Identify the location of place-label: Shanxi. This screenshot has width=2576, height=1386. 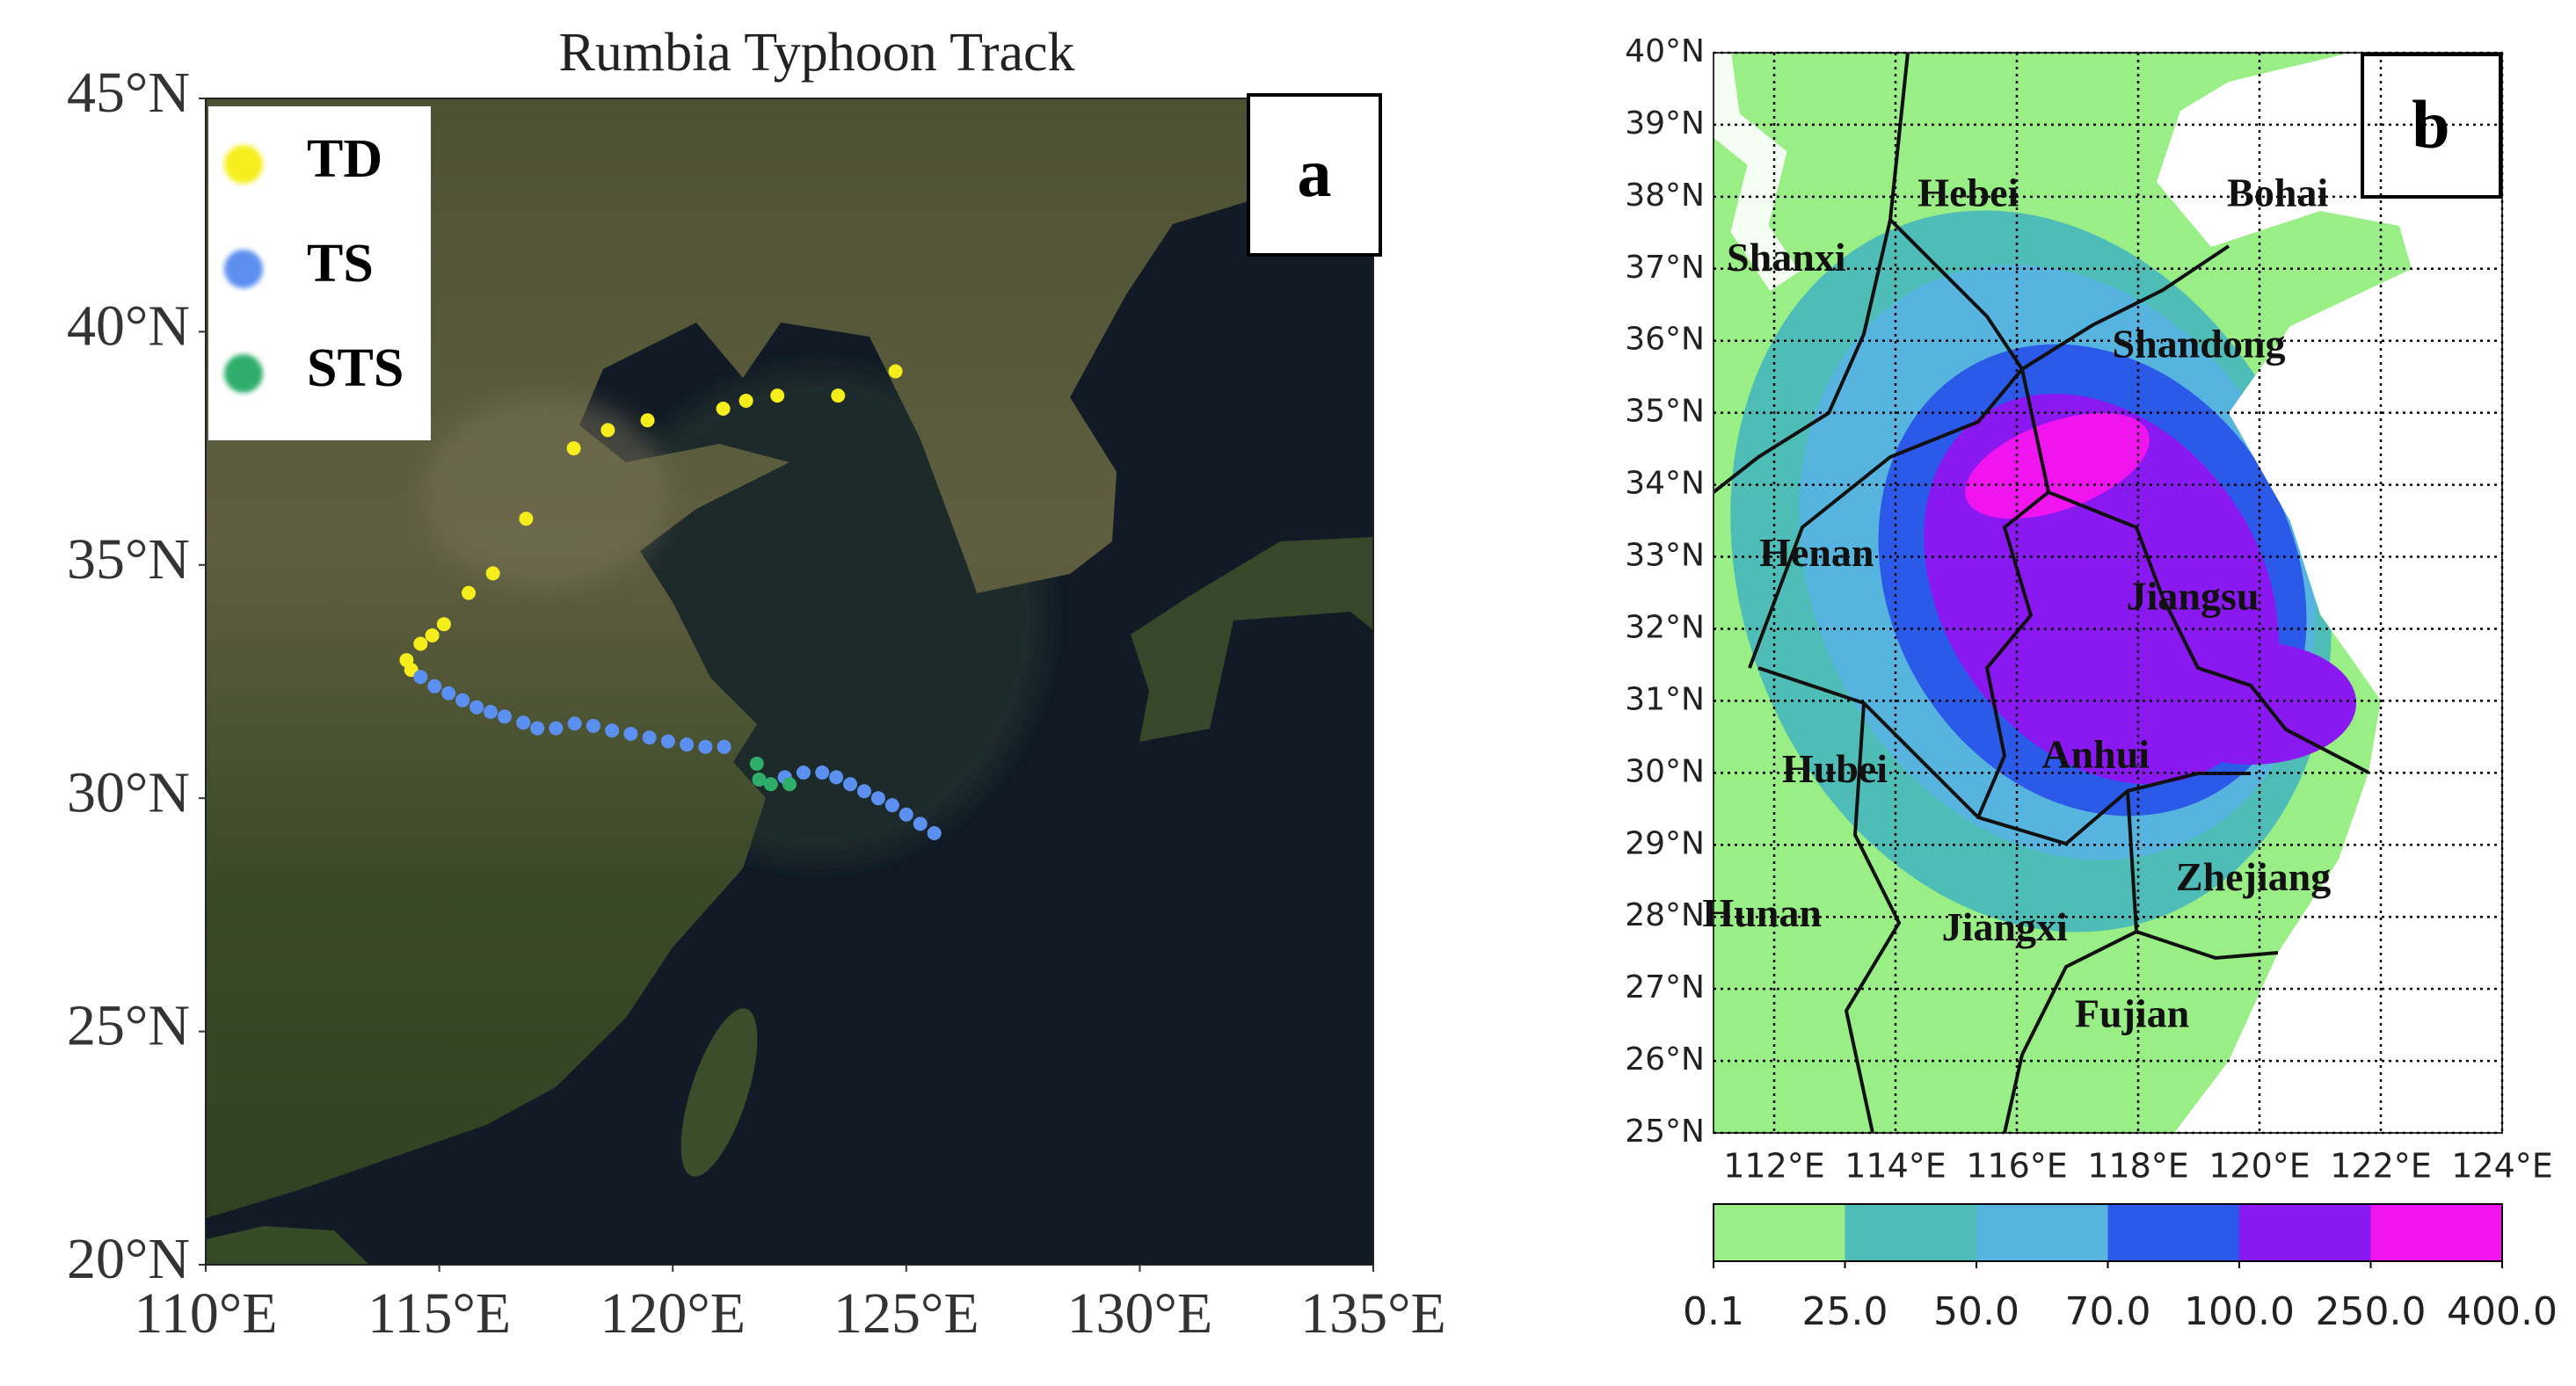
(1786, 257).